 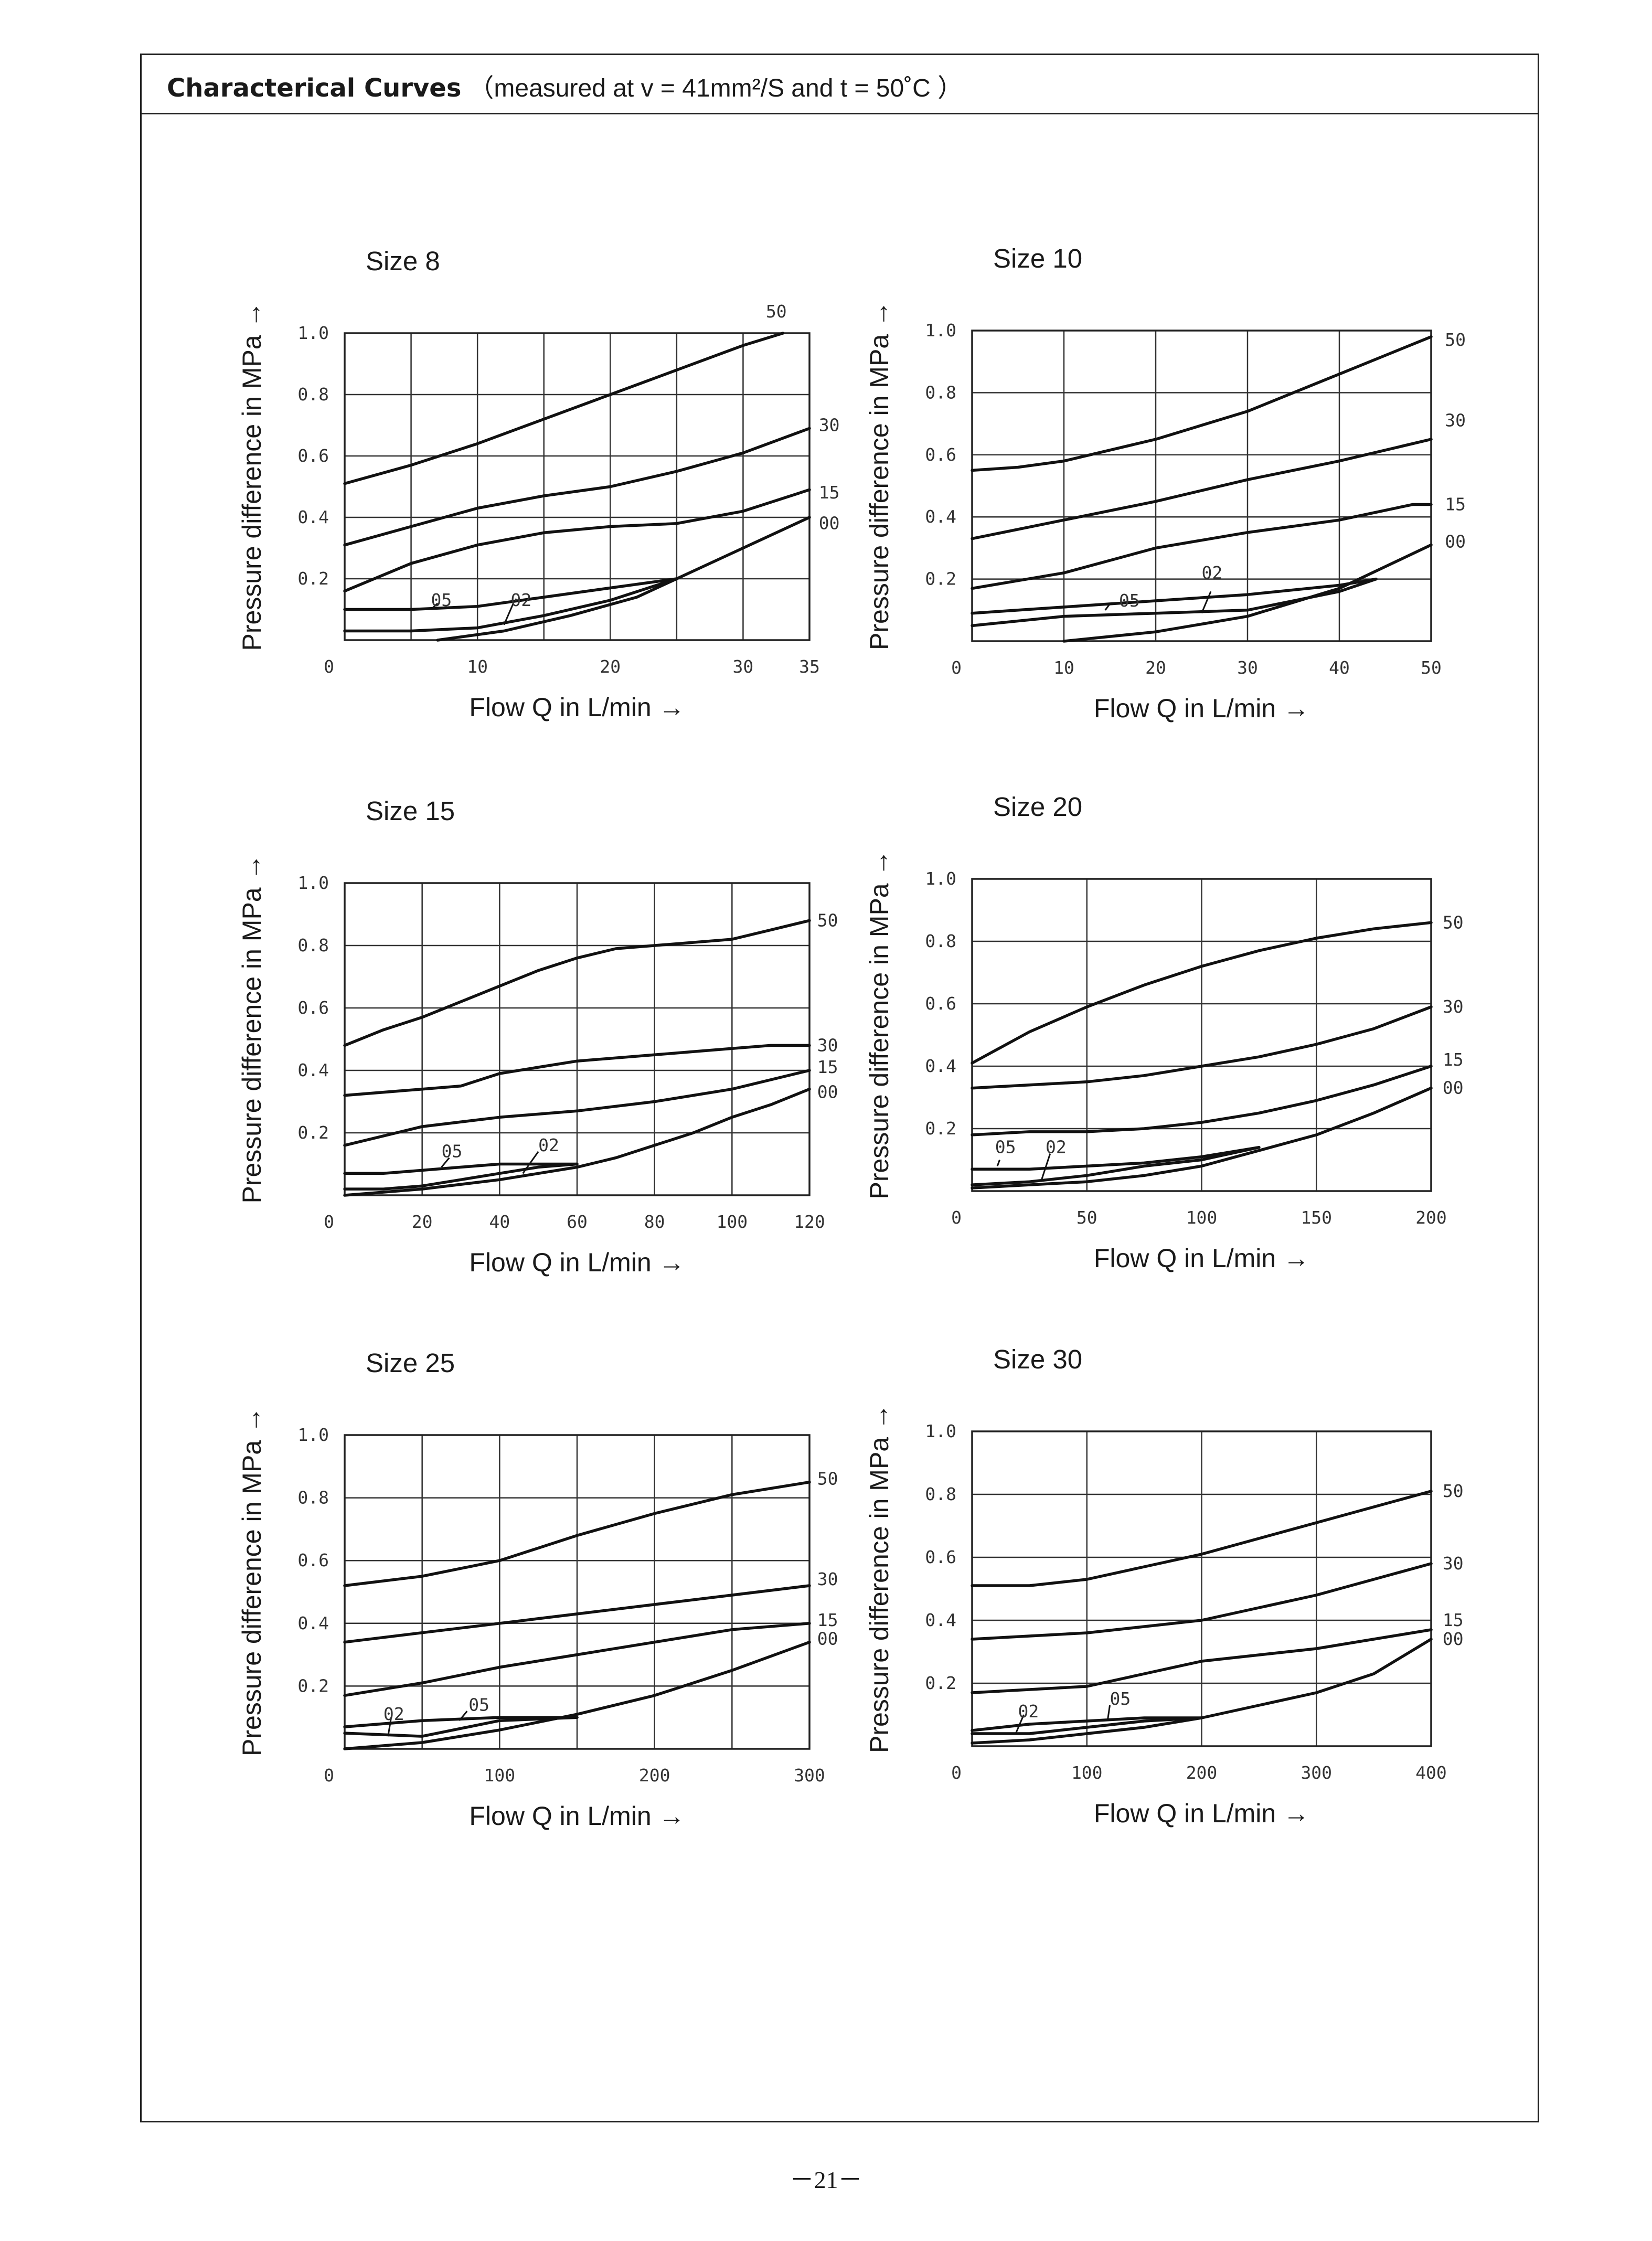 What do you see at coordinates (577, 1222) in the screenshot?
I see `x-tick-label: 60` at bounding box center [577, 1222].